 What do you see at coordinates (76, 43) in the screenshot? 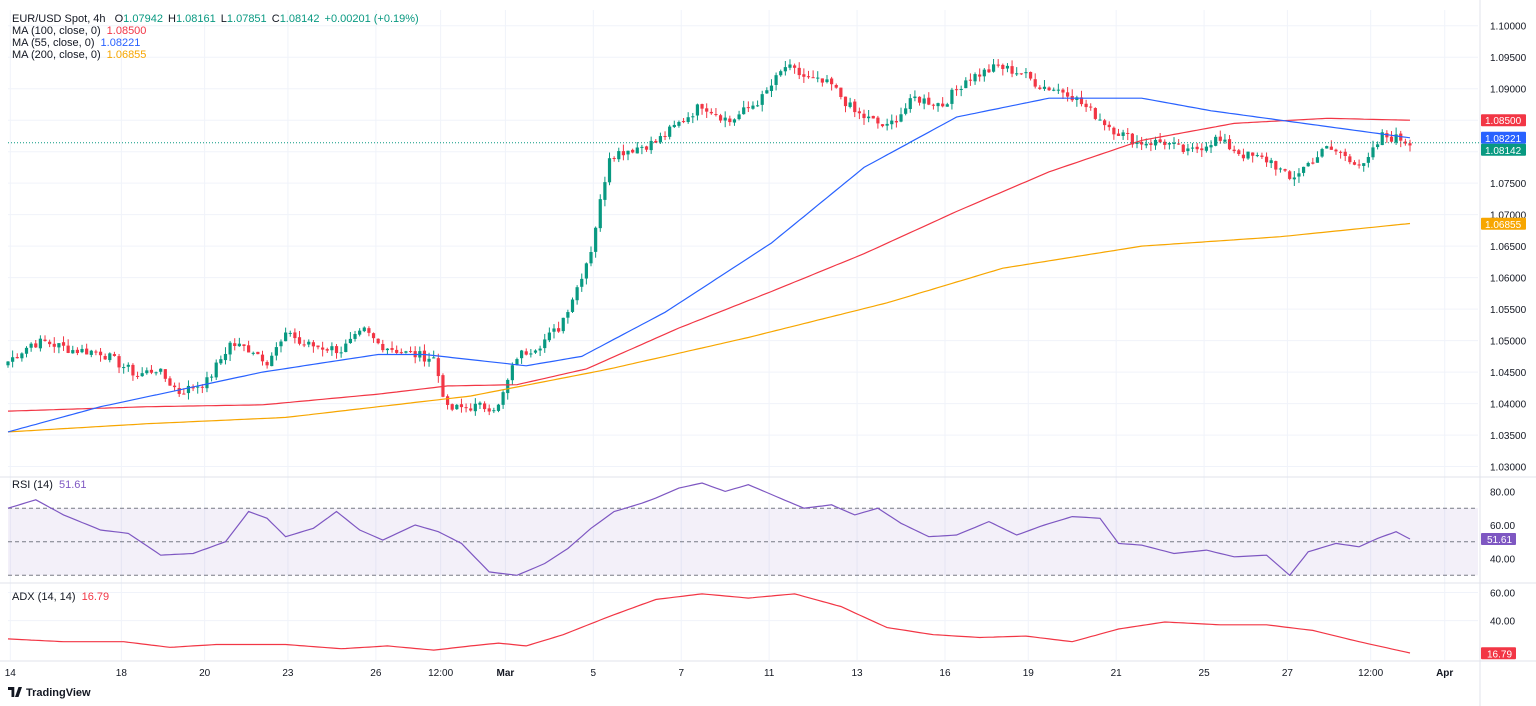
I see `legend-ma55: MA (55, close, 0) 1.08221` at bounding box center [76, 43].